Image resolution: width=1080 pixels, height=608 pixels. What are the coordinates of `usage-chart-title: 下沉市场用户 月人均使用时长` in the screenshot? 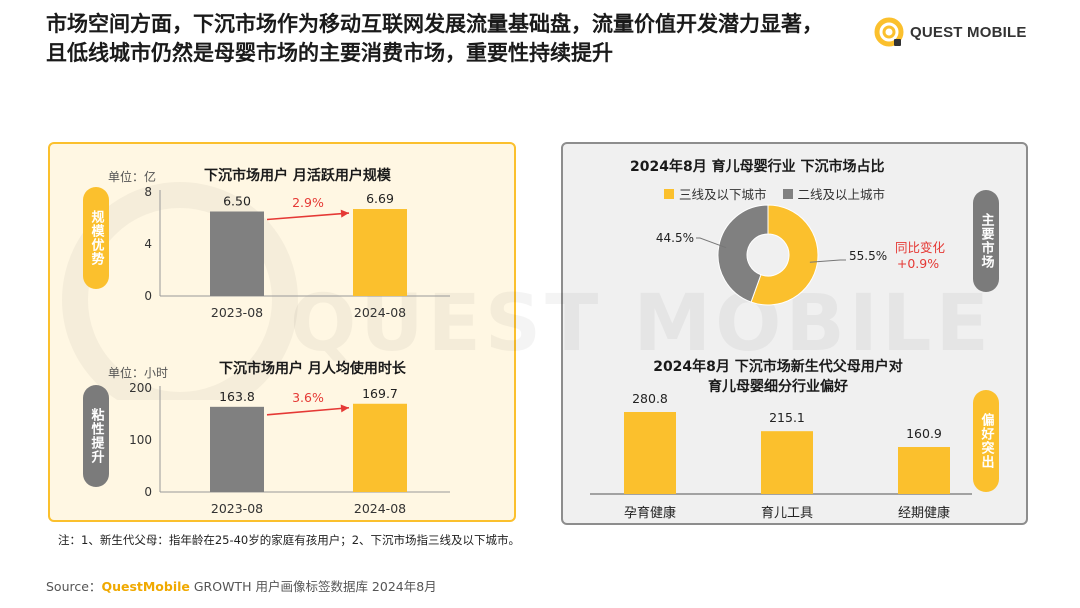 It's located at (312, 369).